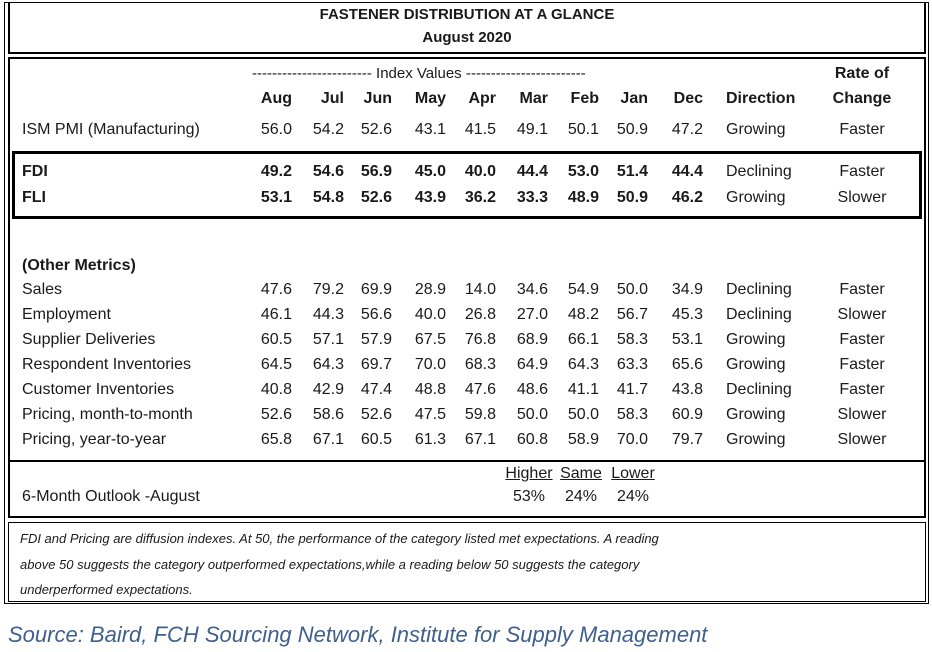 This screenshot has width=932, height=652. I want to click on row-sales-label: Sales, so click(42, 289).